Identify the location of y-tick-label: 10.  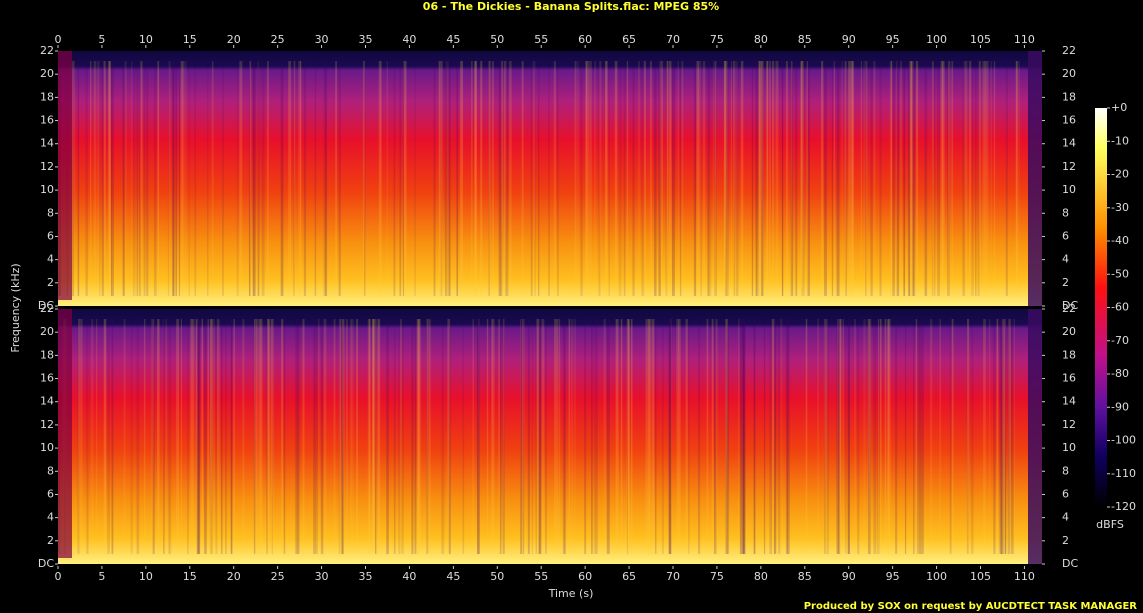
(47, 189).